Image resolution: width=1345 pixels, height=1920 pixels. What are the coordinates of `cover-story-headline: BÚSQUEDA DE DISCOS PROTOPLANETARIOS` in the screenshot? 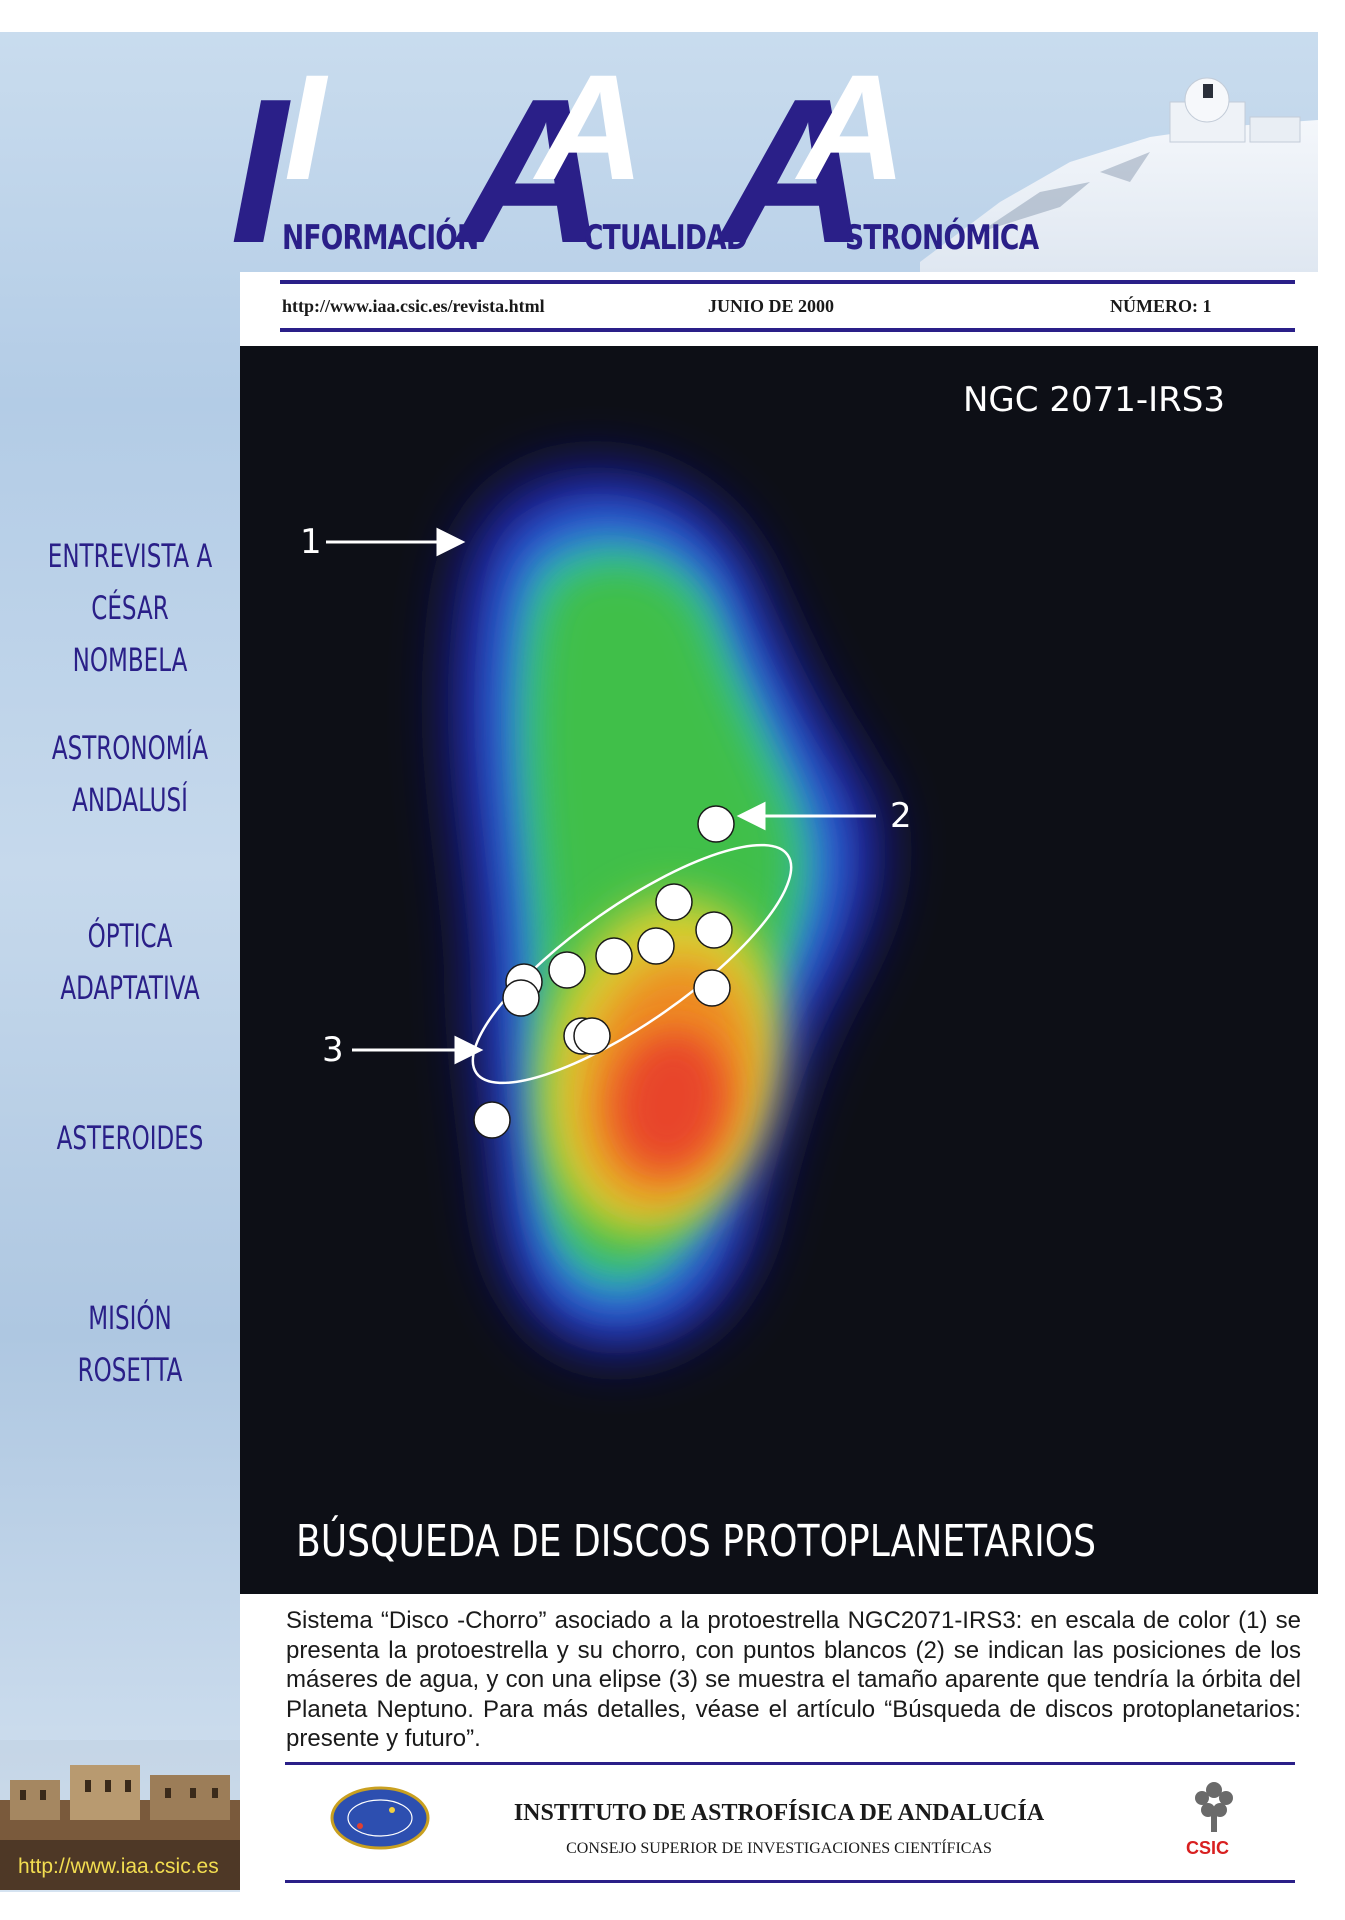 It's located at (696, 1541).